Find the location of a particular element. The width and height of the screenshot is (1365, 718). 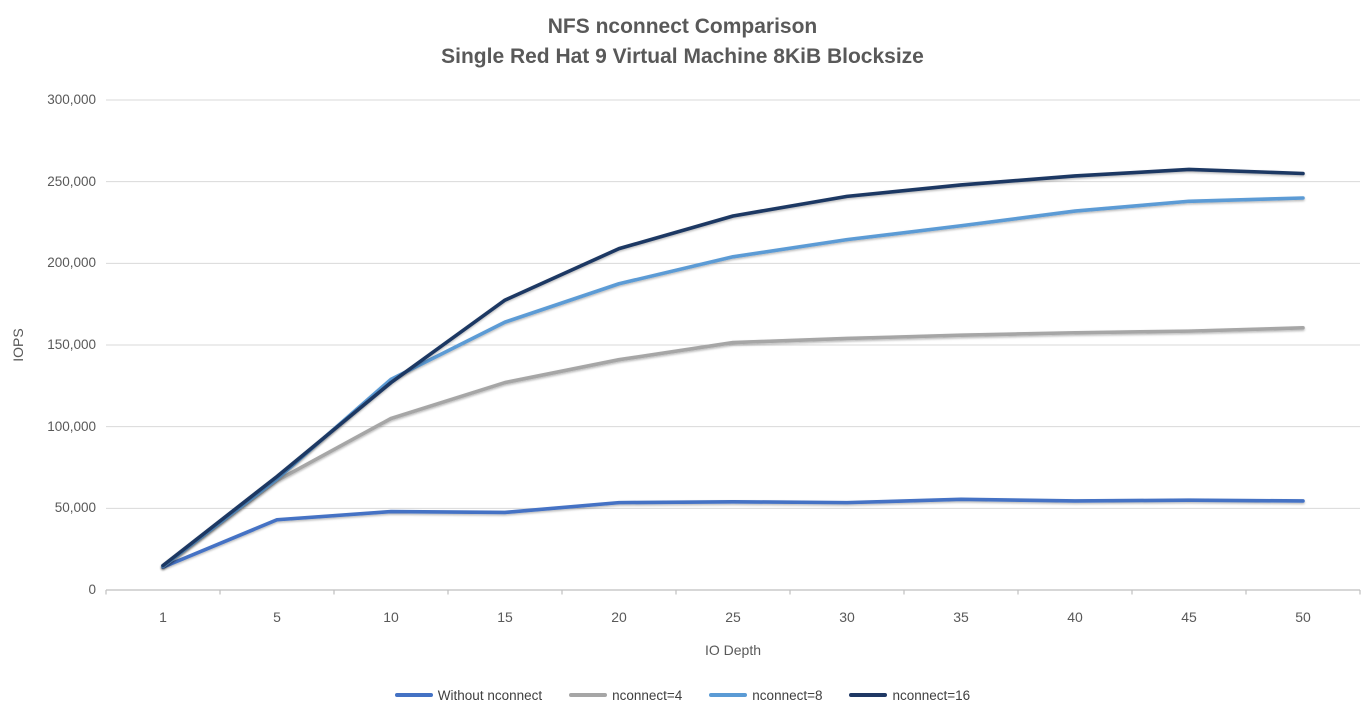

y-axis-tick-label: 100,000 is located at coordinates (71, 426).